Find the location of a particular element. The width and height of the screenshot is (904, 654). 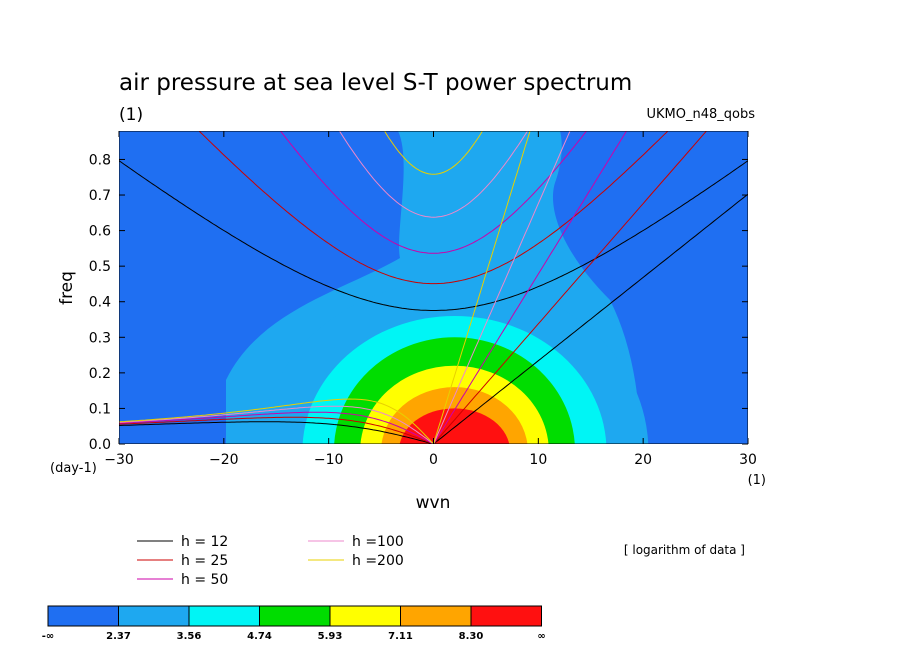

x-axis-label: wvn is located at coordinates (433, 503).